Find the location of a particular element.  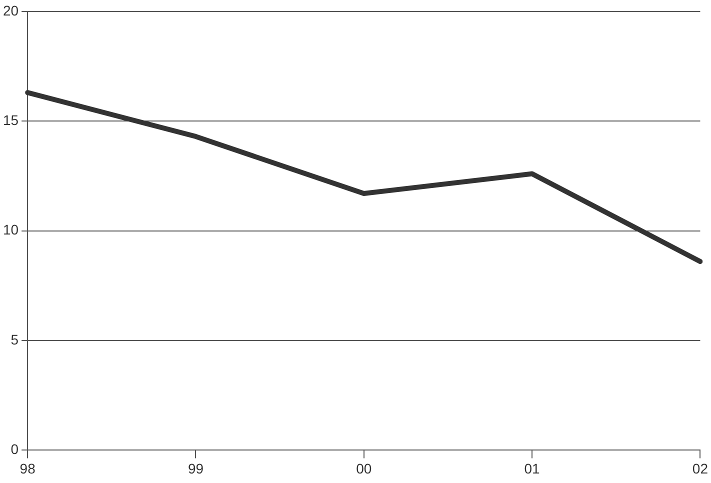

y-tick-label: 0 is located at coordinates (14, 449).